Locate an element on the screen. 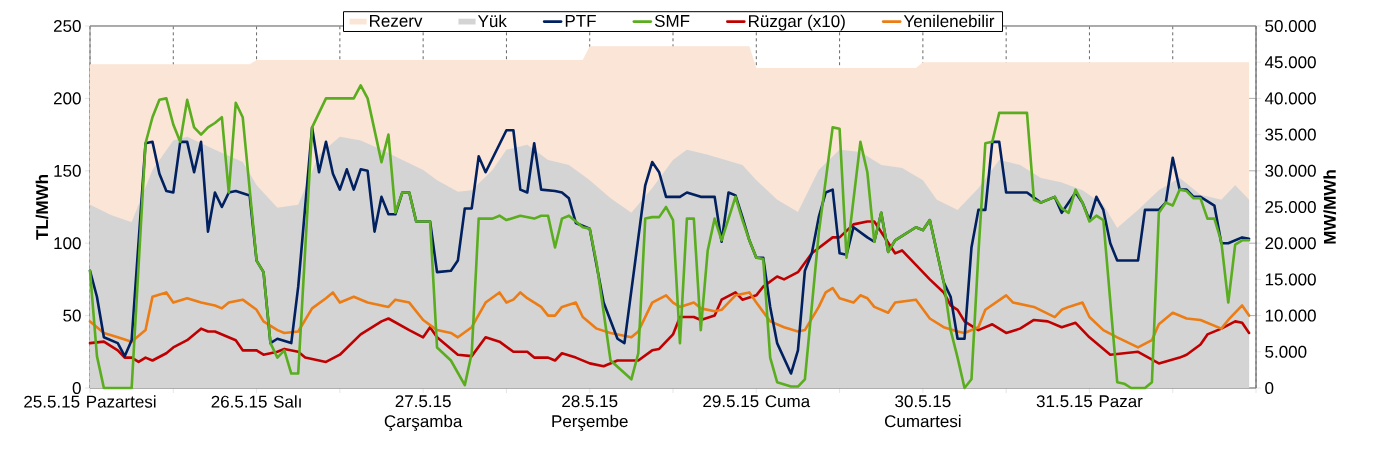 This screenshot has width=1395, height=455. y-tick-label: 100 is located at coordinates (67, 243).